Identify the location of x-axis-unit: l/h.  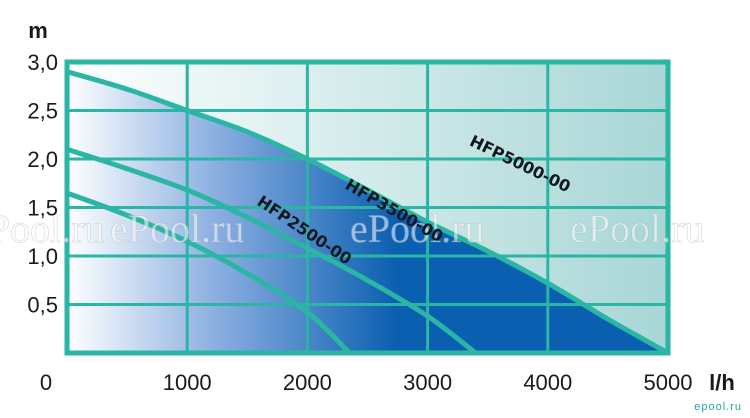
(722, 382).